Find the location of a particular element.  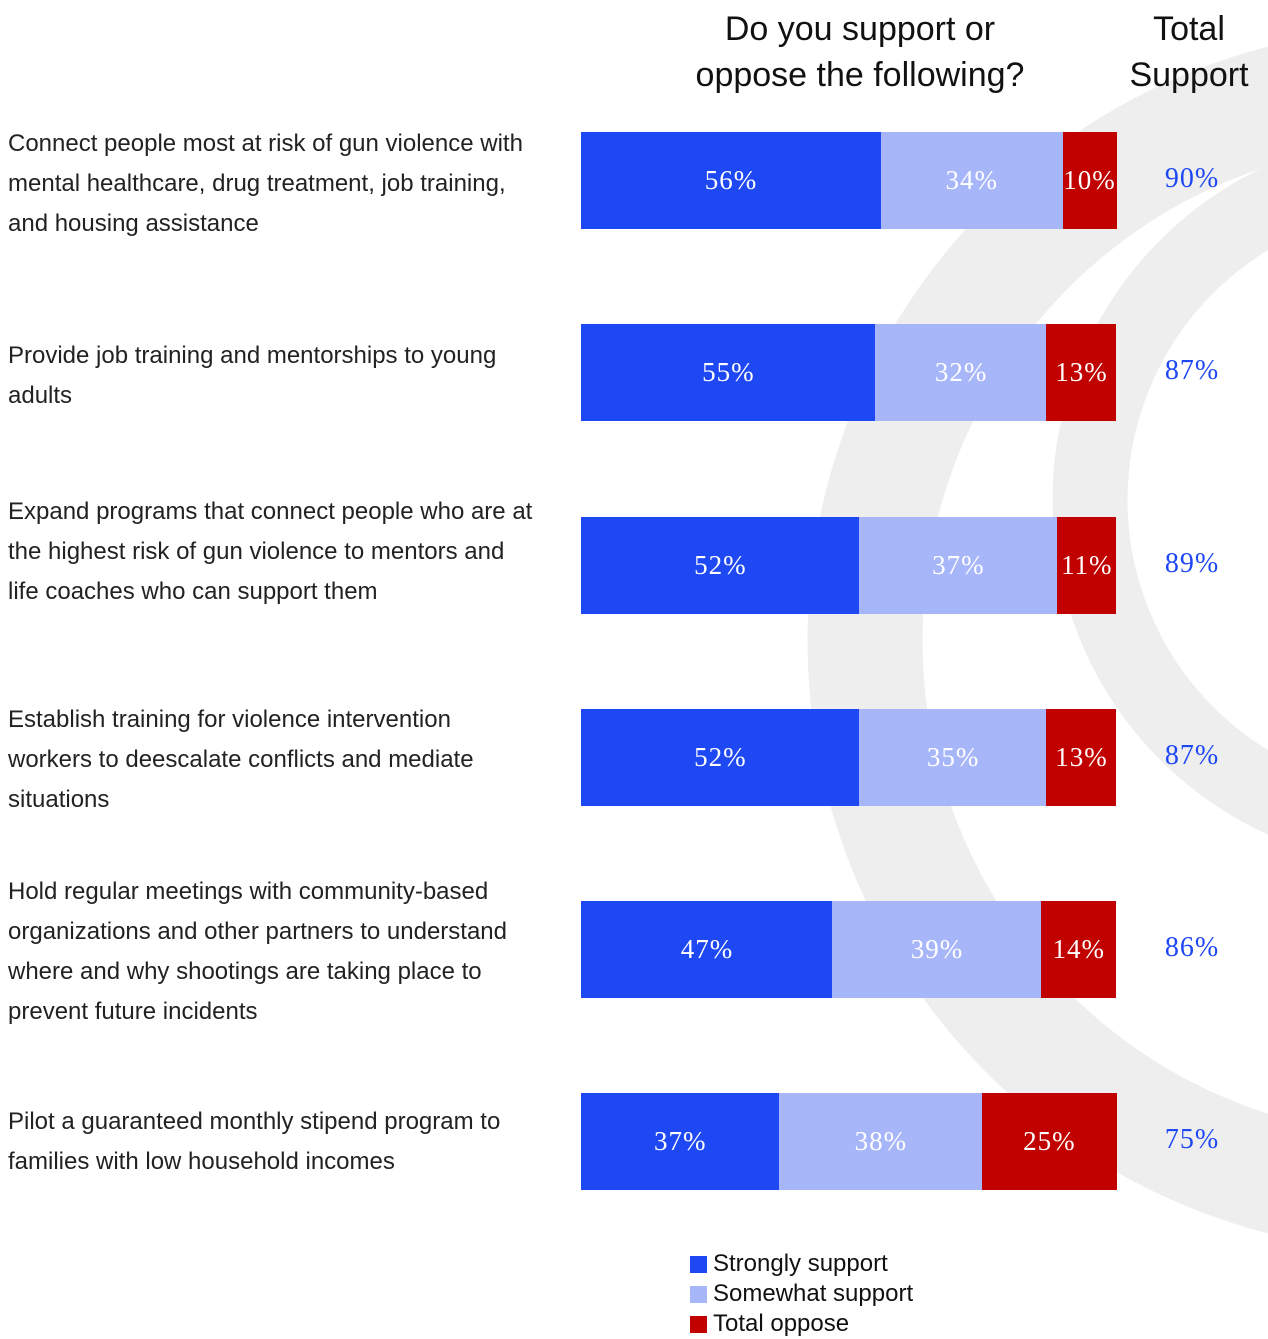

chart-title: Do you support or oppose the following? is located at coordinates (860, 52).